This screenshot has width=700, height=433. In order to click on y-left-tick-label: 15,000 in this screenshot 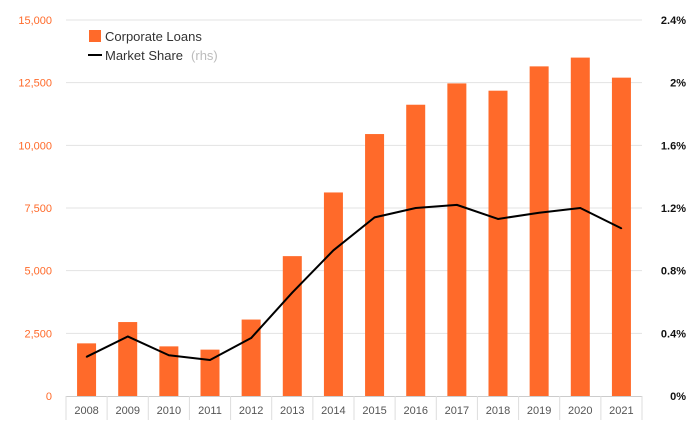, I will do `click(35, 21)`.